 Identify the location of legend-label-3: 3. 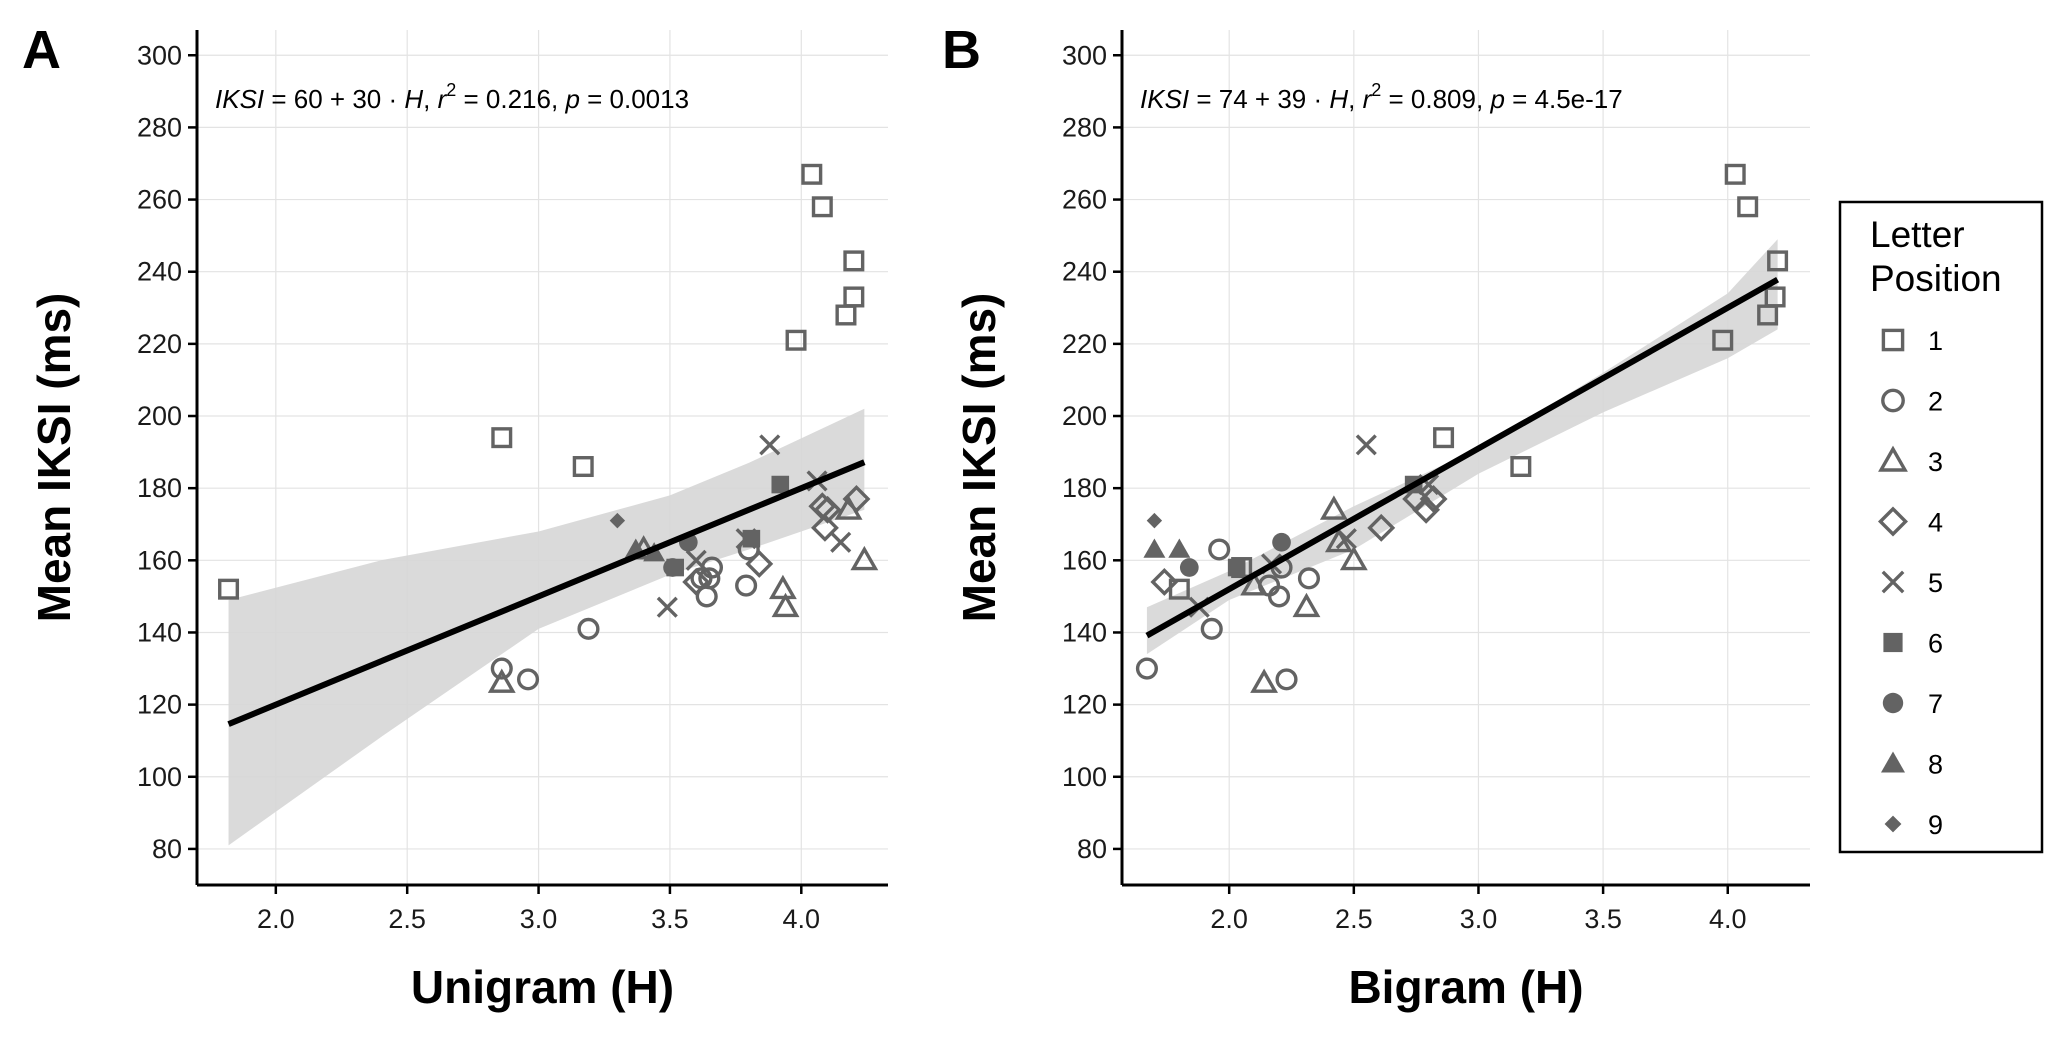
(1935, 462).